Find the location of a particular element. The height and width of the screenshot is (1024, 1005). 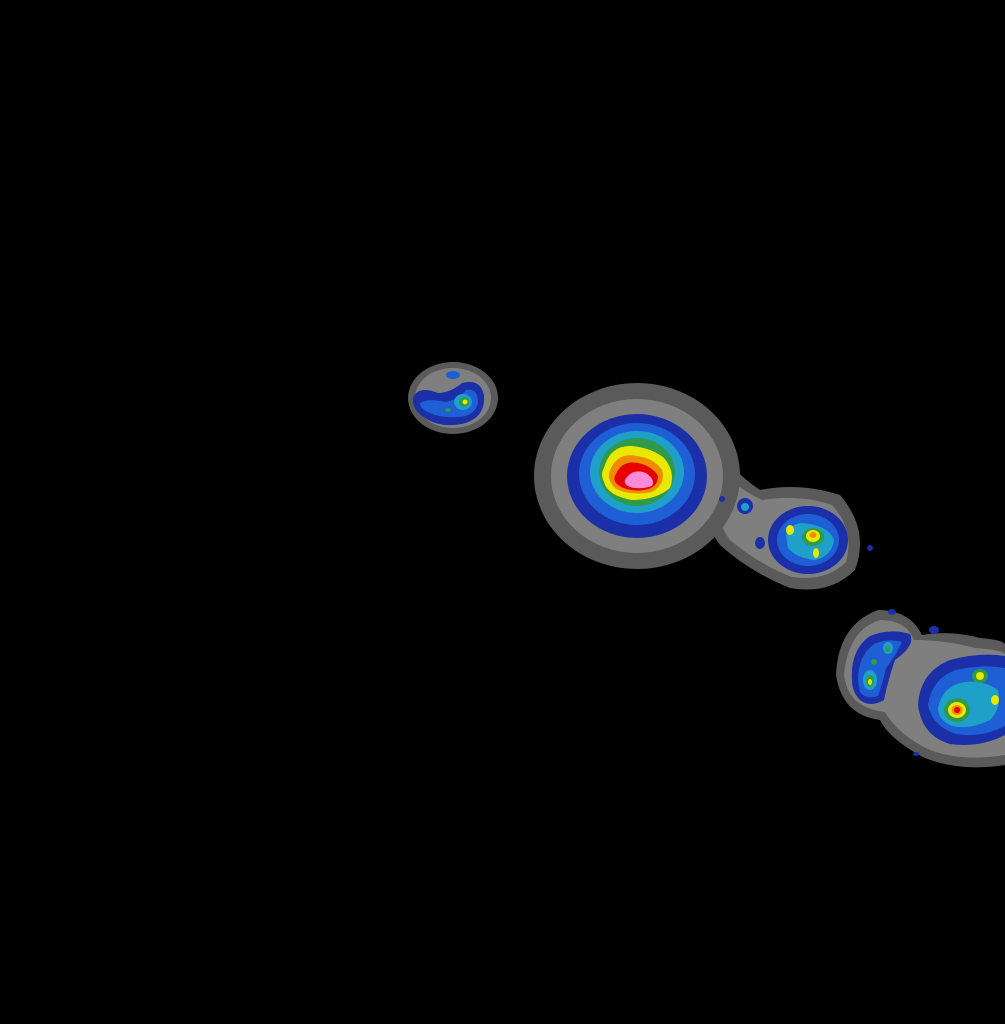

island-northwest-small is located at coordinates (453, 398).